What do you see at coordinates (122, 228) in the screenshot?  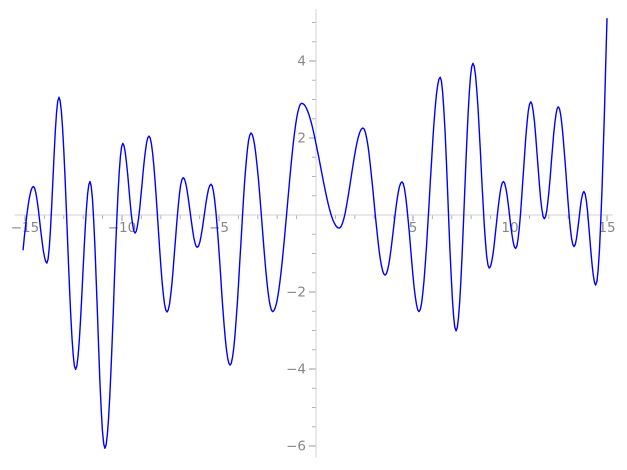 I see `x-tick-label: −10` at bounding box center [122, 228].